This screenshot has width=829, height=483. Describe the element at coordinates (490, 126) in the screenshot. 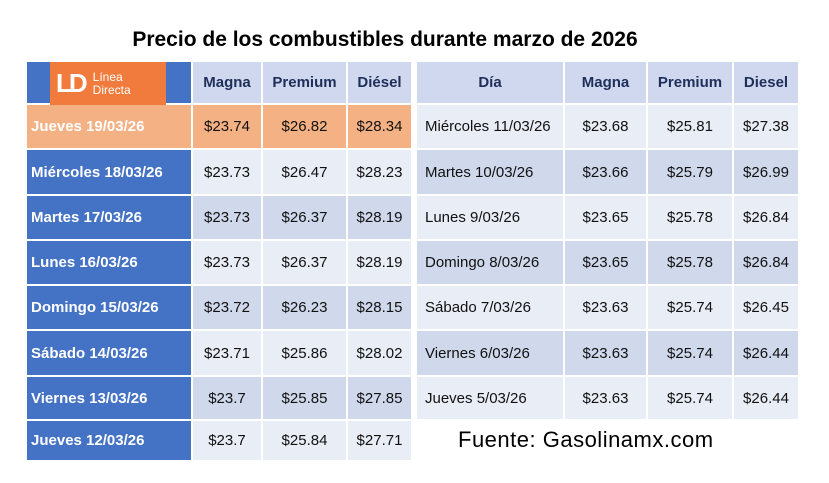

I see `day-cell: Miércoles 11/03/26` at that location.